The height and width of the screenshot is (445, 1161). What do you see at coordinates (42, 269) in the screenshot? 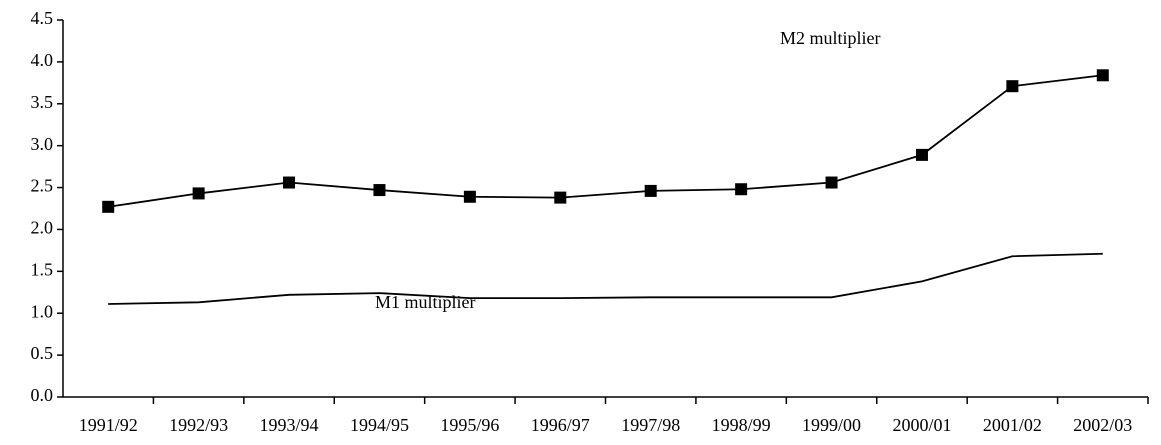
I see `y-tick-label: 1.5` at bounding box center [42, 269].